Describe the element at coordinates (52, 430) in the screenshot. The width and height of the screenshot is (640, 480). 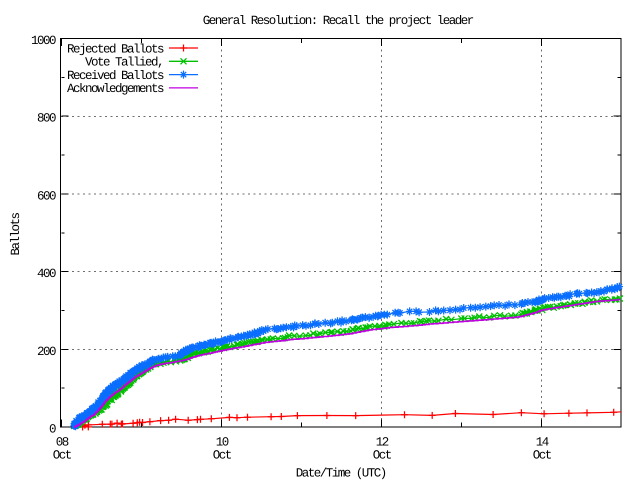
I see `svg-text: 0` at that location.